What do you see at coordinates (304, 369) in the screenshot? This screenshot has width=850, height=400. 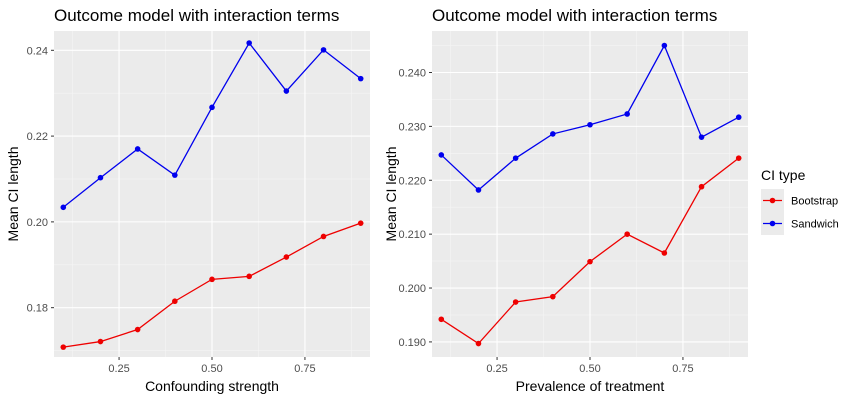 I see `chart-left-x-tick-label: 0.75` at bounding box center [304, 369].